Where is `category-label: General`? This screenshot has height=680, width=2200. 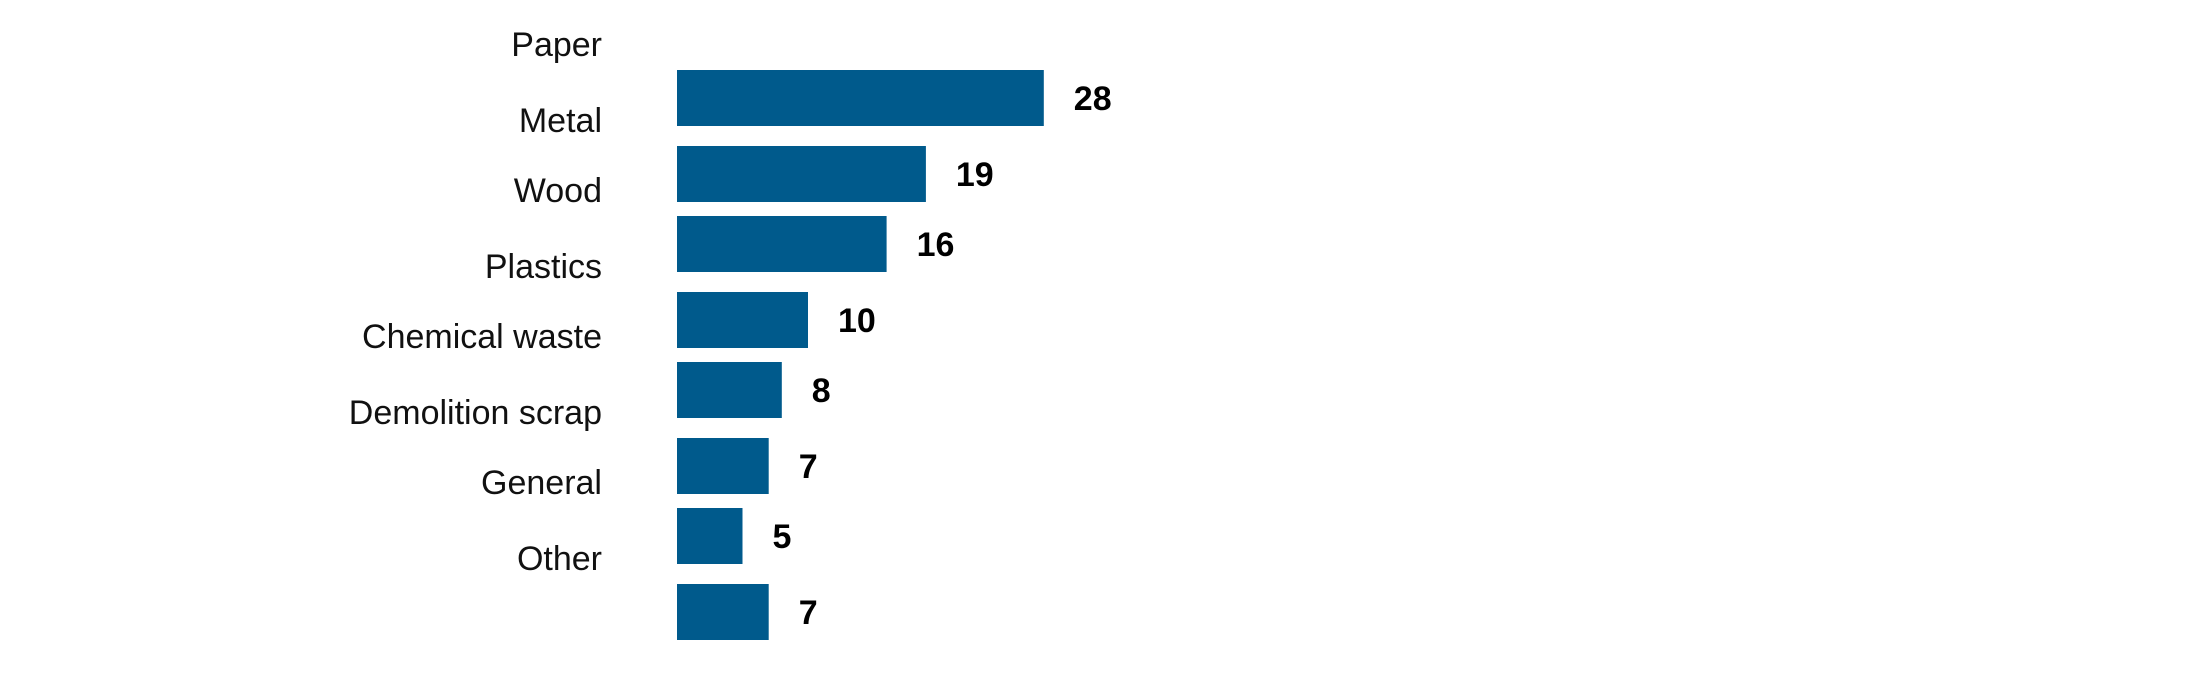 category-label: General is located at coordinates (541, 483).